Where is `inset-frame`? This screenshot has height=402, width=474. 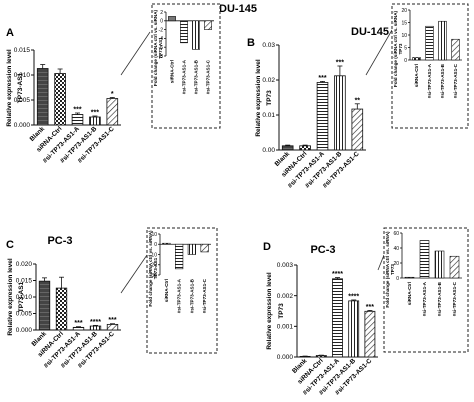 inset-frame is located at coordinates (430, 66).